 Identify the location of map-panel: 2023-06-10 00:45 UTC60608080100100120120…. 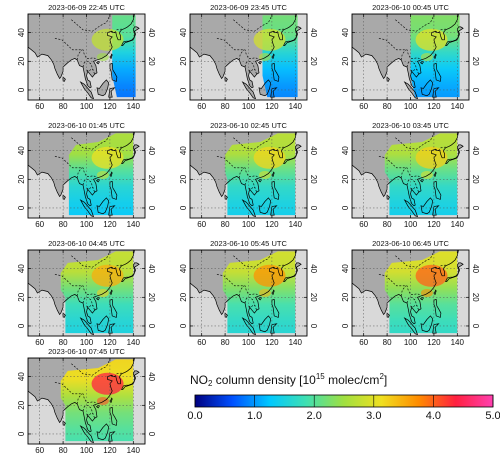
(410, 57).